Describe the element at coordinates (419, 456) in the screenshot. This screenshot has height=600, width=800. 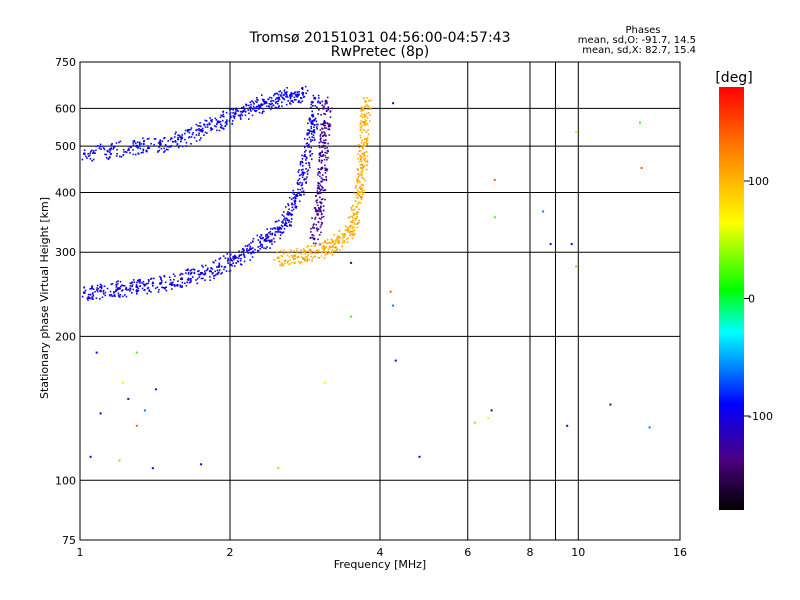
I see `scatter-point` at that location.